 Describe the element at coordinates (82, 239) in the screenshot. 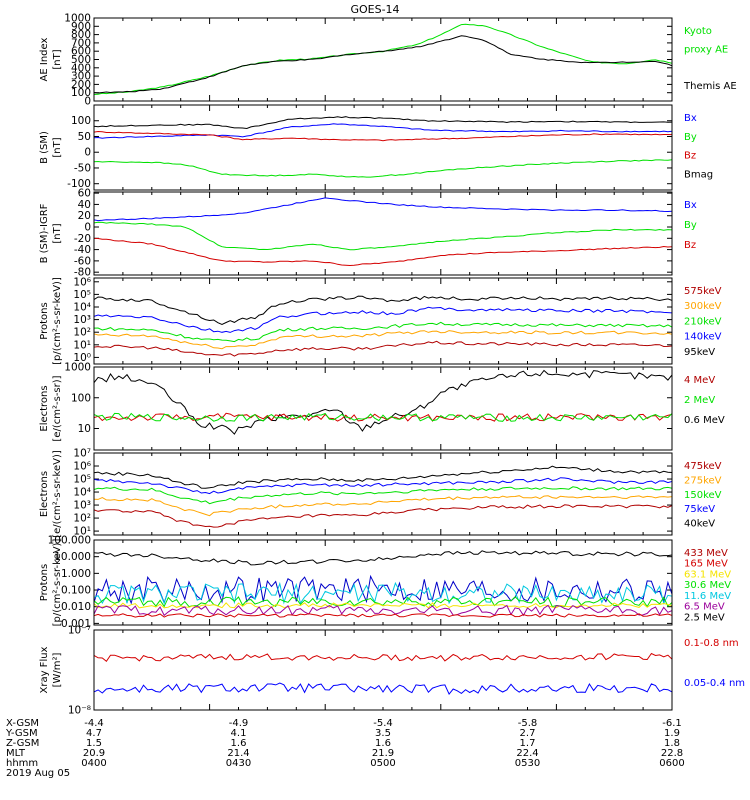

I see `y-tick-label: -20` at that location.